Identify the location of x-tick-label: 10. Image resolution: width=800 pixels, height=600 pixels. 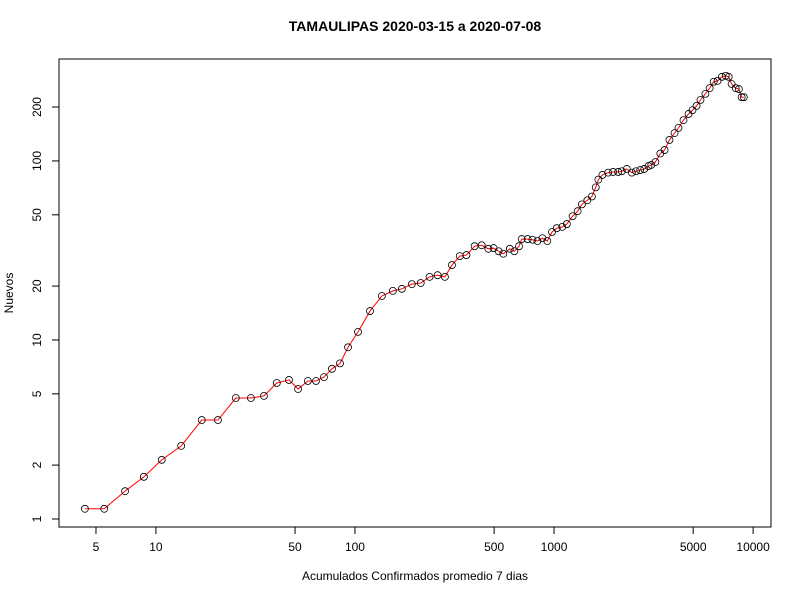
(156, 547).